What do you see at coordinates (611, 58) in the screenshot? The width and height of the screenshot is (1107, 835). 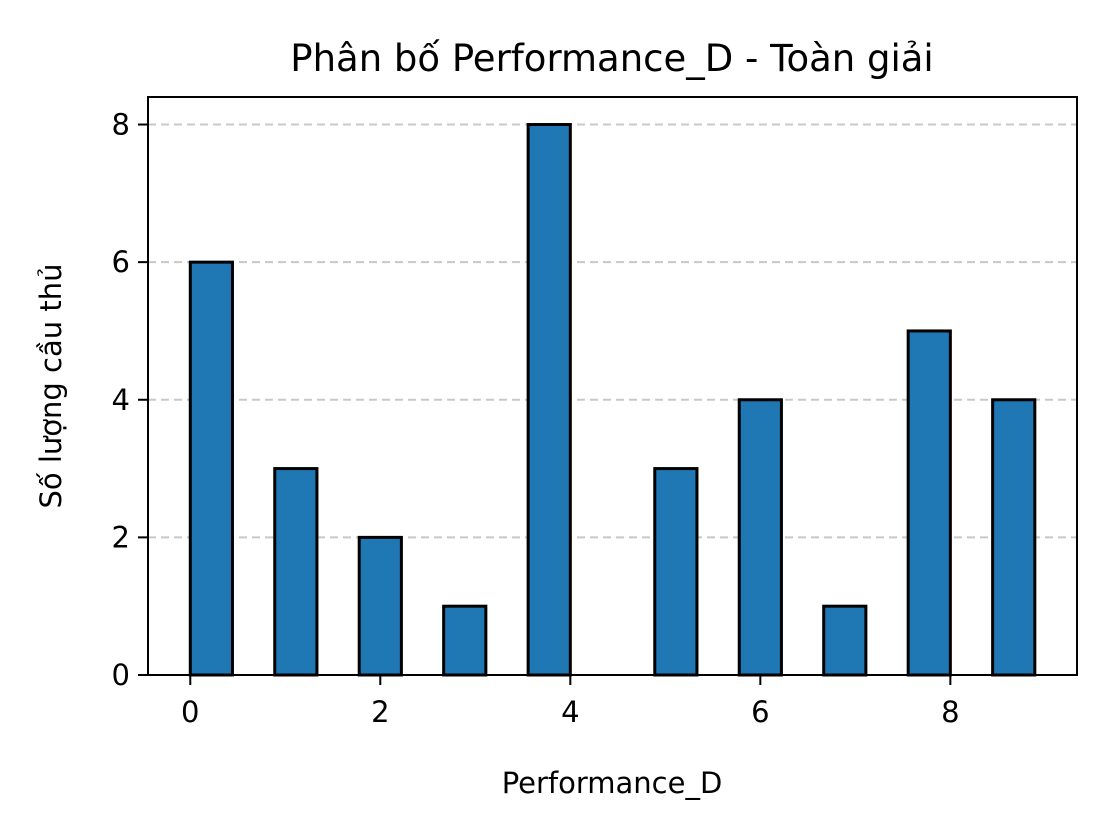 I see `chart-title: Phân bố Performance_D - Toàn giải` at bounding box center [611, 58].